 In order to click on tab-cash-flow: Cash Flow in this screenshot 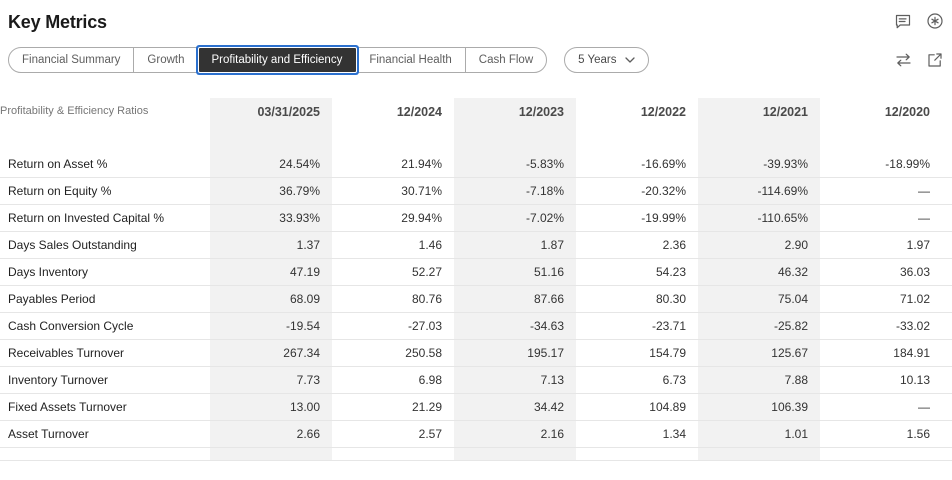, I will do `click(506, 60)`.